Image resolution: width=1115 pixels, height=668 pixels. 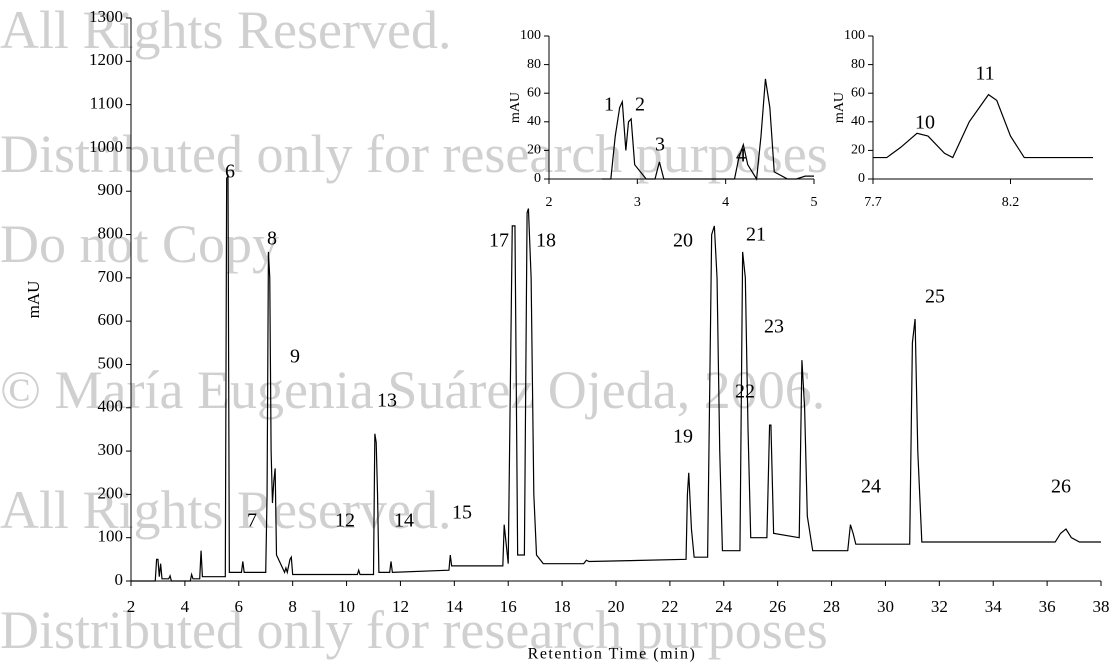 I want to click on watermark: Do not Copy, so click(x=139, y=244).